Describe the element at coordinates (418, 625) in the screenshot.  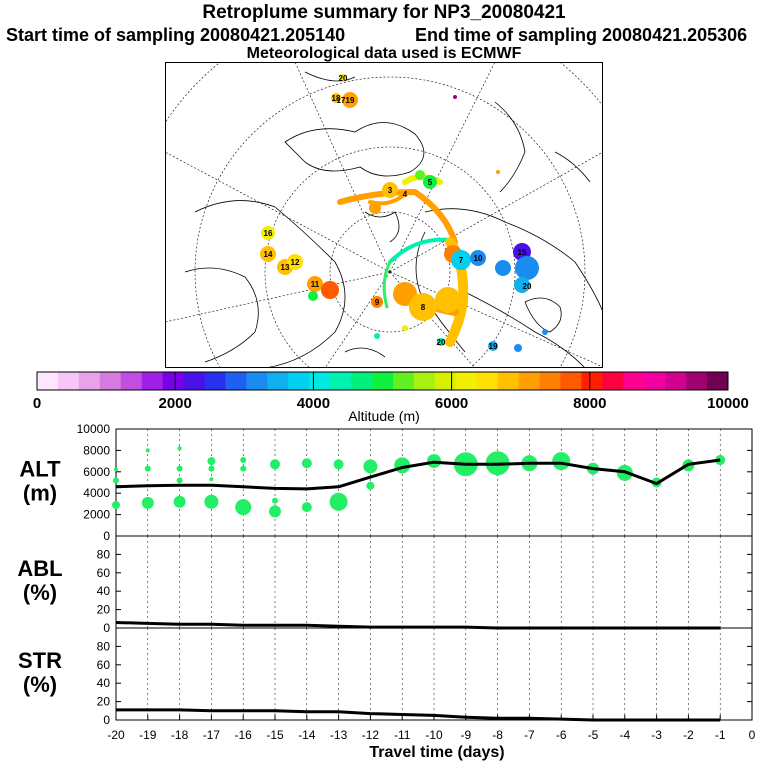
I see `series-line-abl` at that location.